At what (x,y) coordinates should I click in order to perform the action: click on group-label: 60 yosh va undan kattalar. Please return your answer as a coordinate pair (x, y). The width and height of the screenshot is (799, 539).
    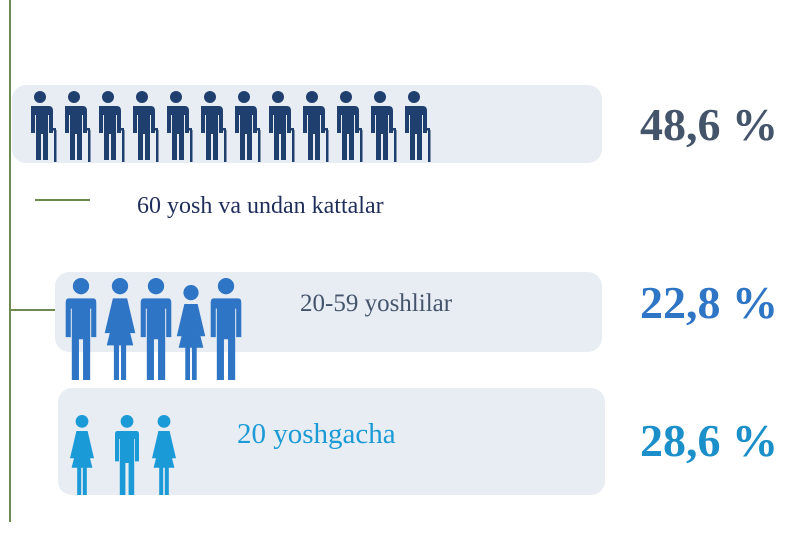
    Looking at the image, I should click on (260, 206).